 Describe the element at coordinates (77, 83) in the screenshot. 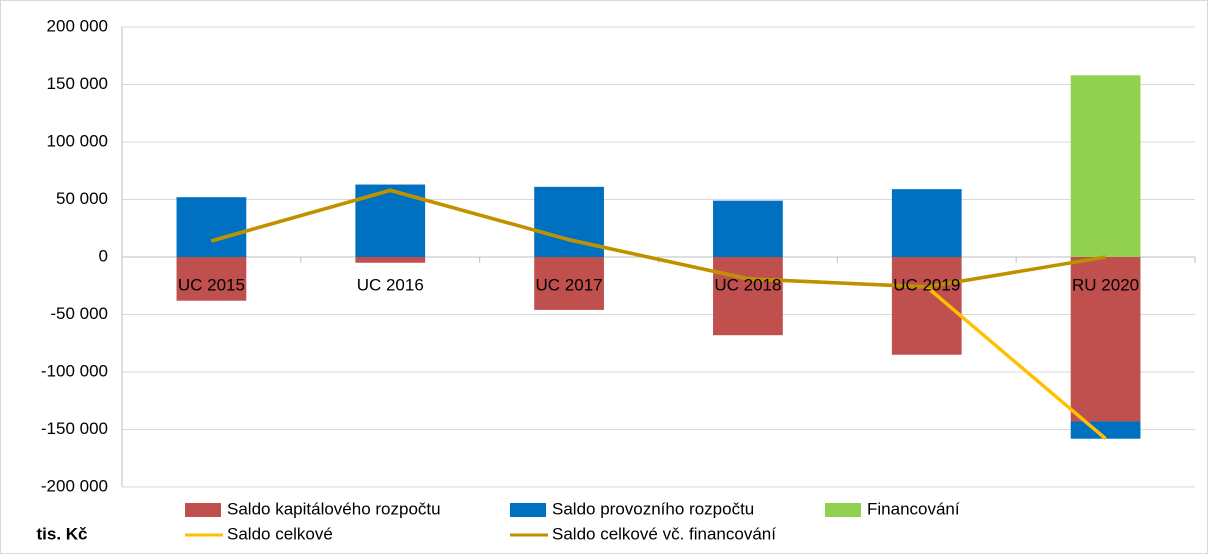

I see `y-tick-label: 150 000` at that location.